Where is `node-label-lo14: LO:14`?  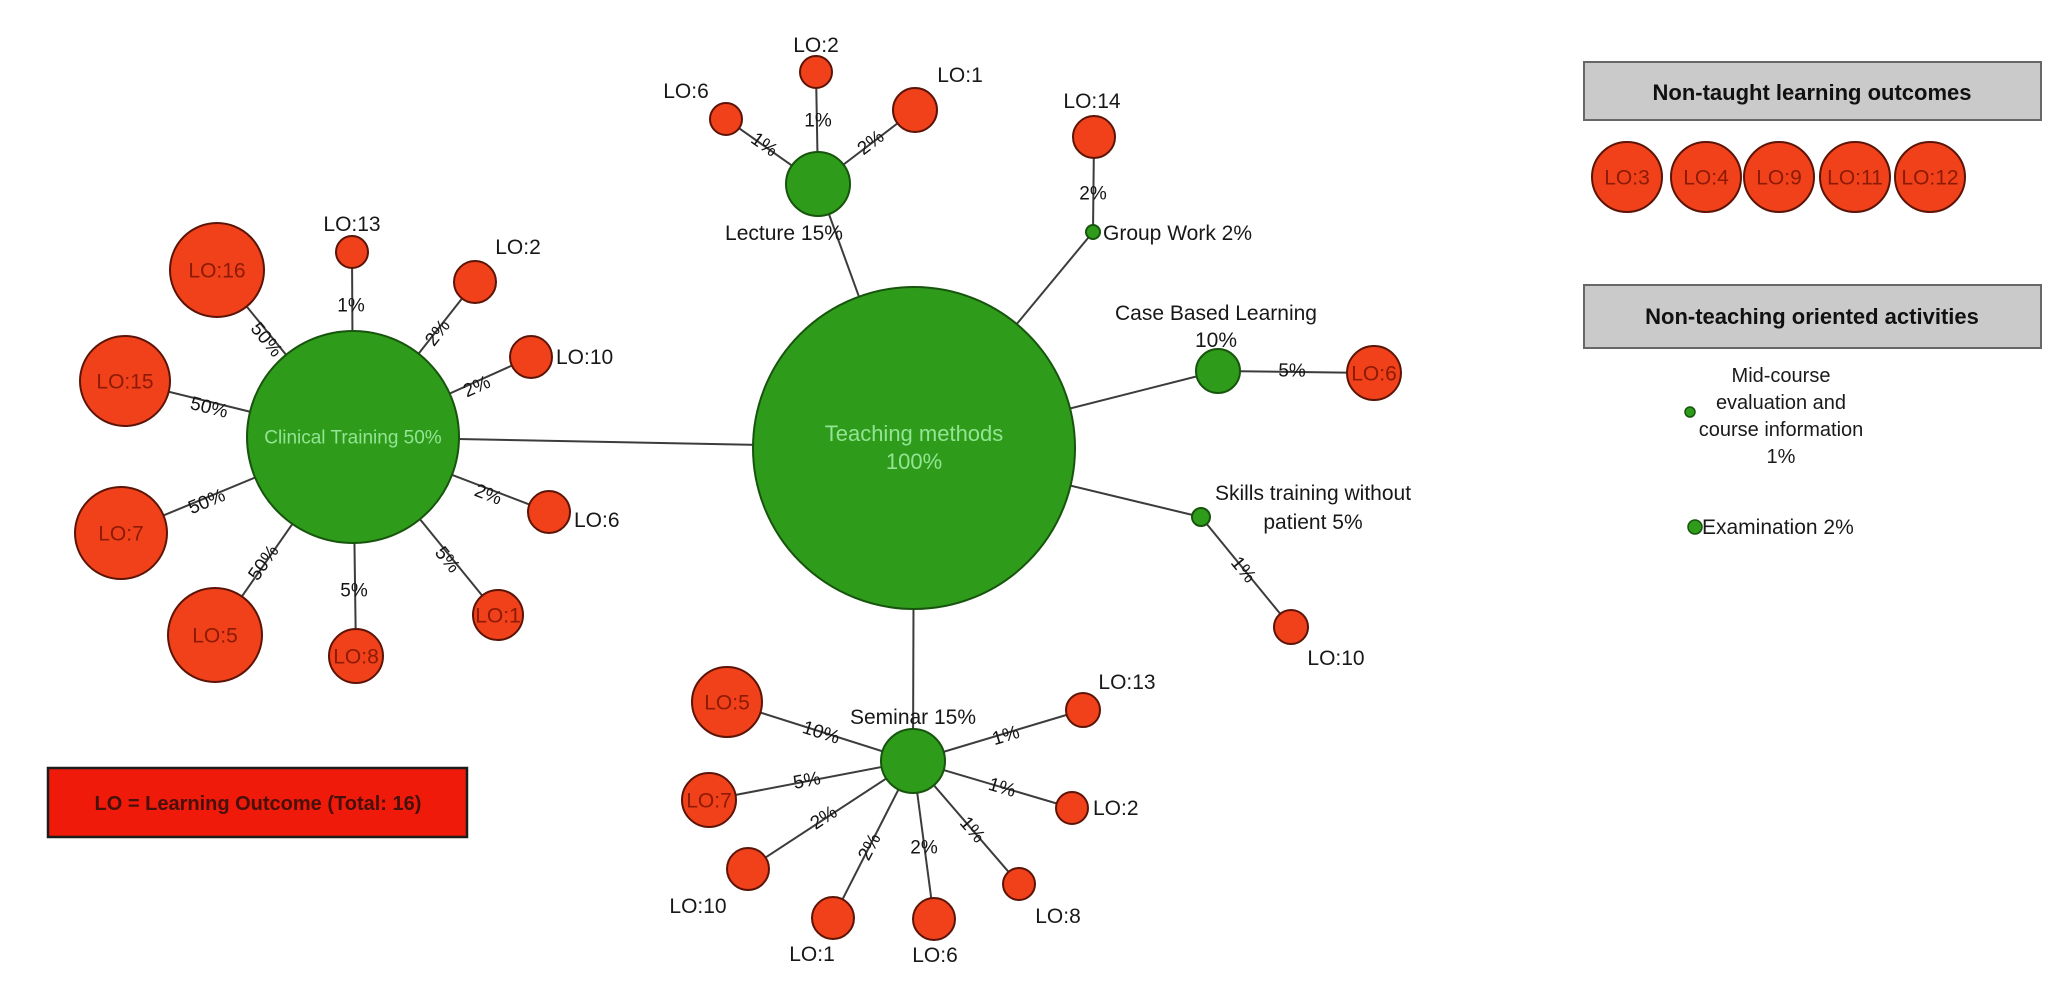 node-label-lo14: LO:14 is located at coordinates (1092, 101).